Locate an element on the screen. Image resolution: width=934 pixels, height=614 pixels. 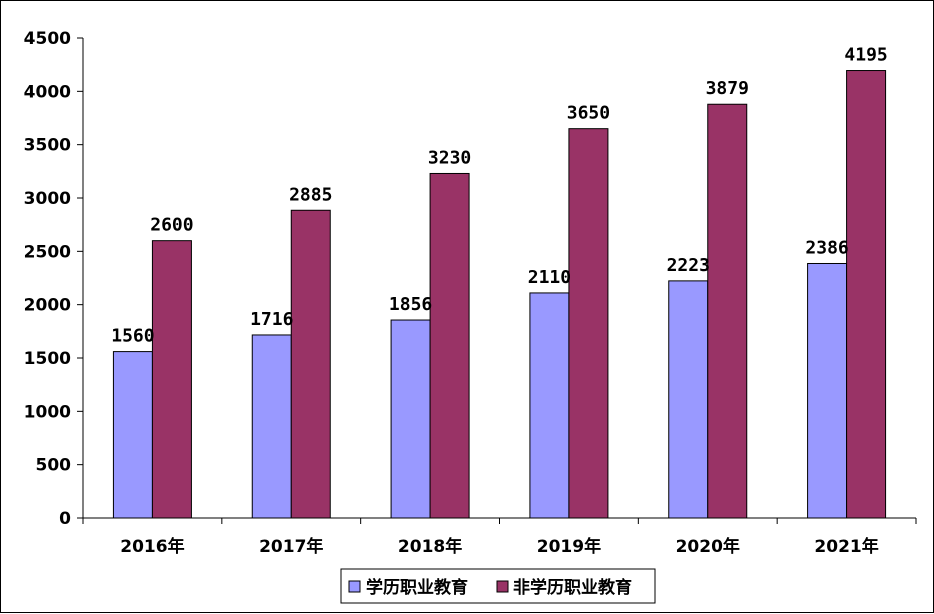
data-label: 2223 is located at coordinates (688, 265).